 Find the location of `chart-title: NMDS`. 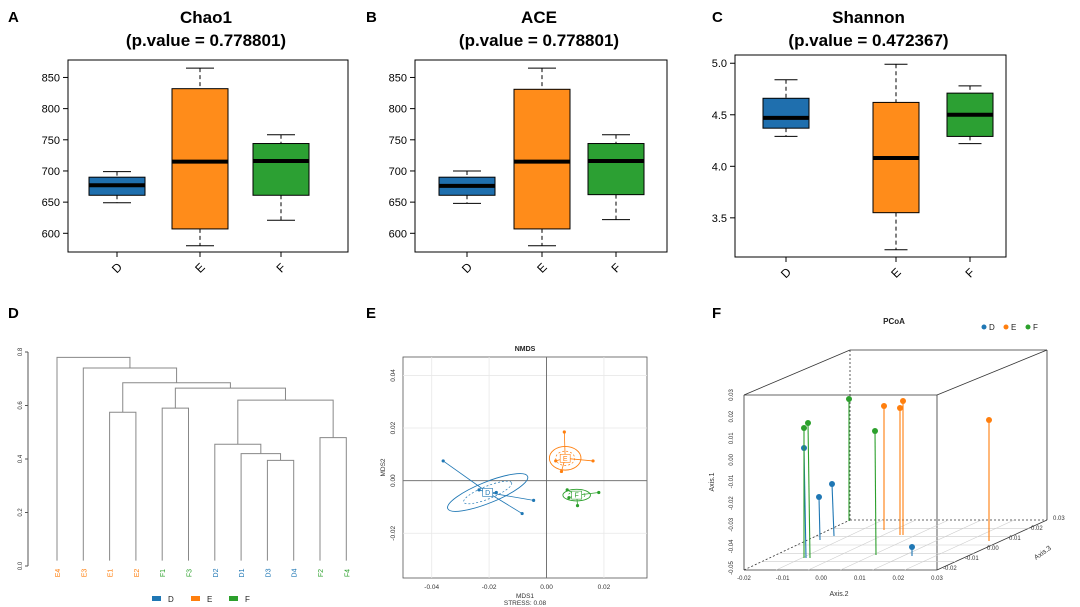

chart-title: NMDS is located at coordinates (525, 349).